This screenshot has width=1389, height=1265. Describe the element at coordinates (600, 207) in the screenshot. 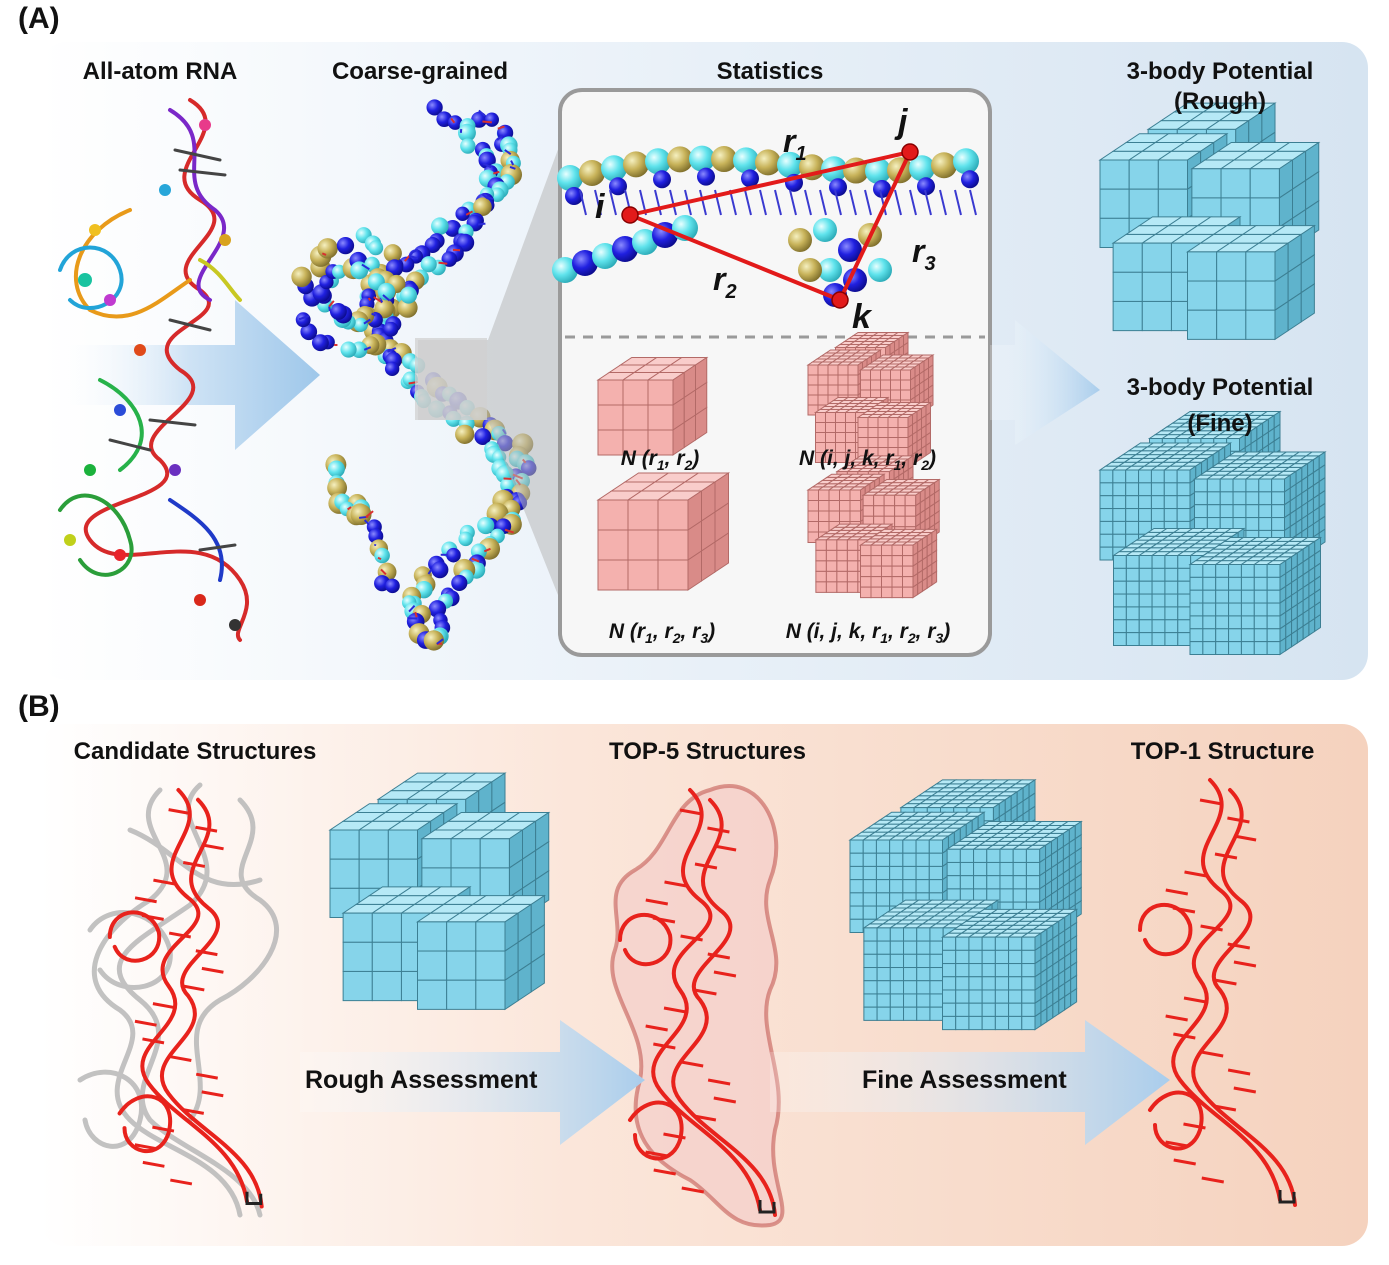

I see `label-i: i` at that location.